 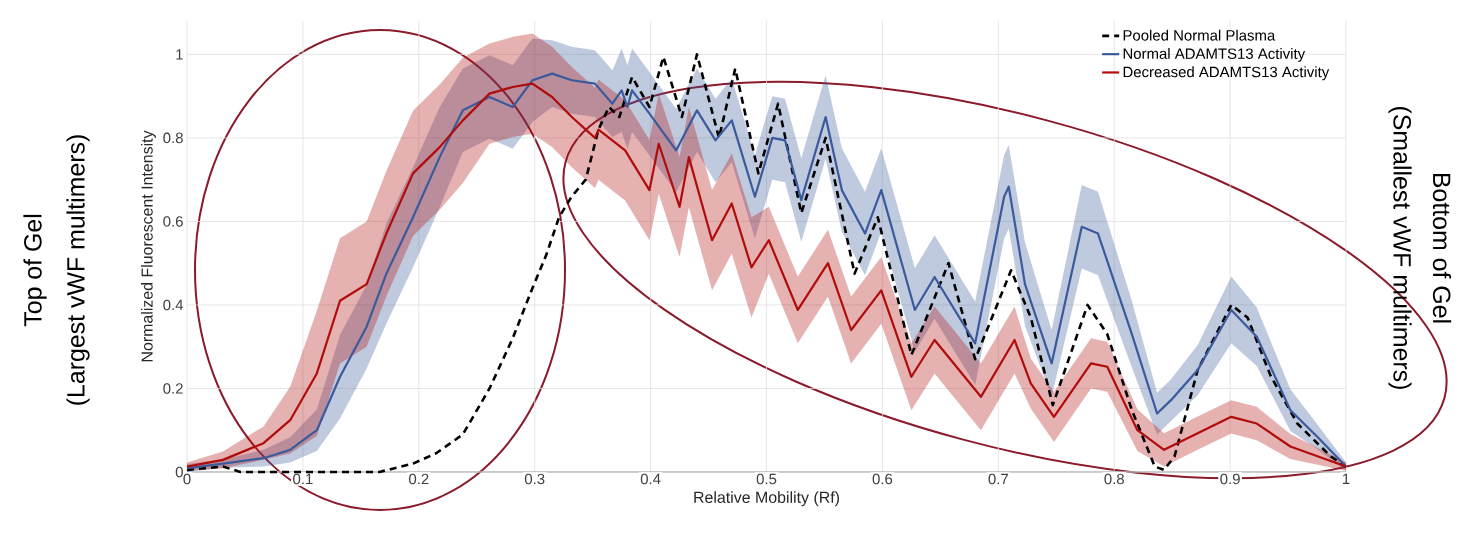 What do you see at coordinates (650, 479) in the screenshot?
I see `x-tick-label: 0.4` at bounding box center [650, 479].